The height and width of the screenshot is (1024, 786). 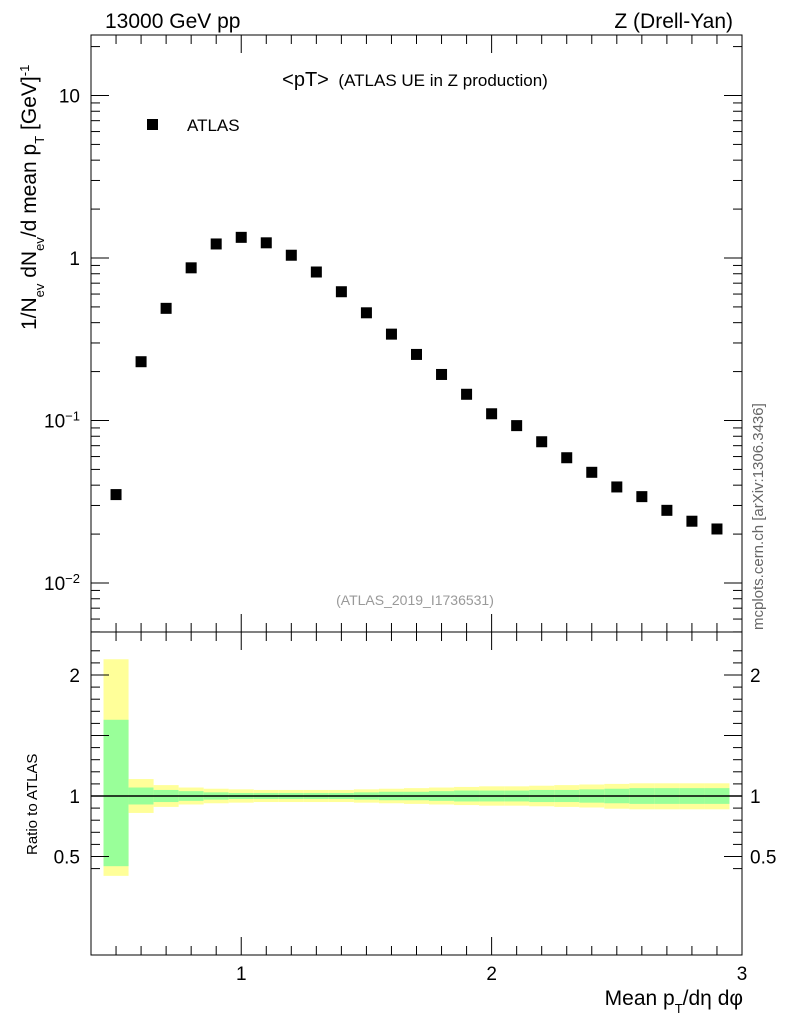 What do you see at coordinates (758, 516) in the screenshot?
I see `side-credit: mcplots.cern.ch [arXiv:1306.3436]` at bounding box center [758, 516].